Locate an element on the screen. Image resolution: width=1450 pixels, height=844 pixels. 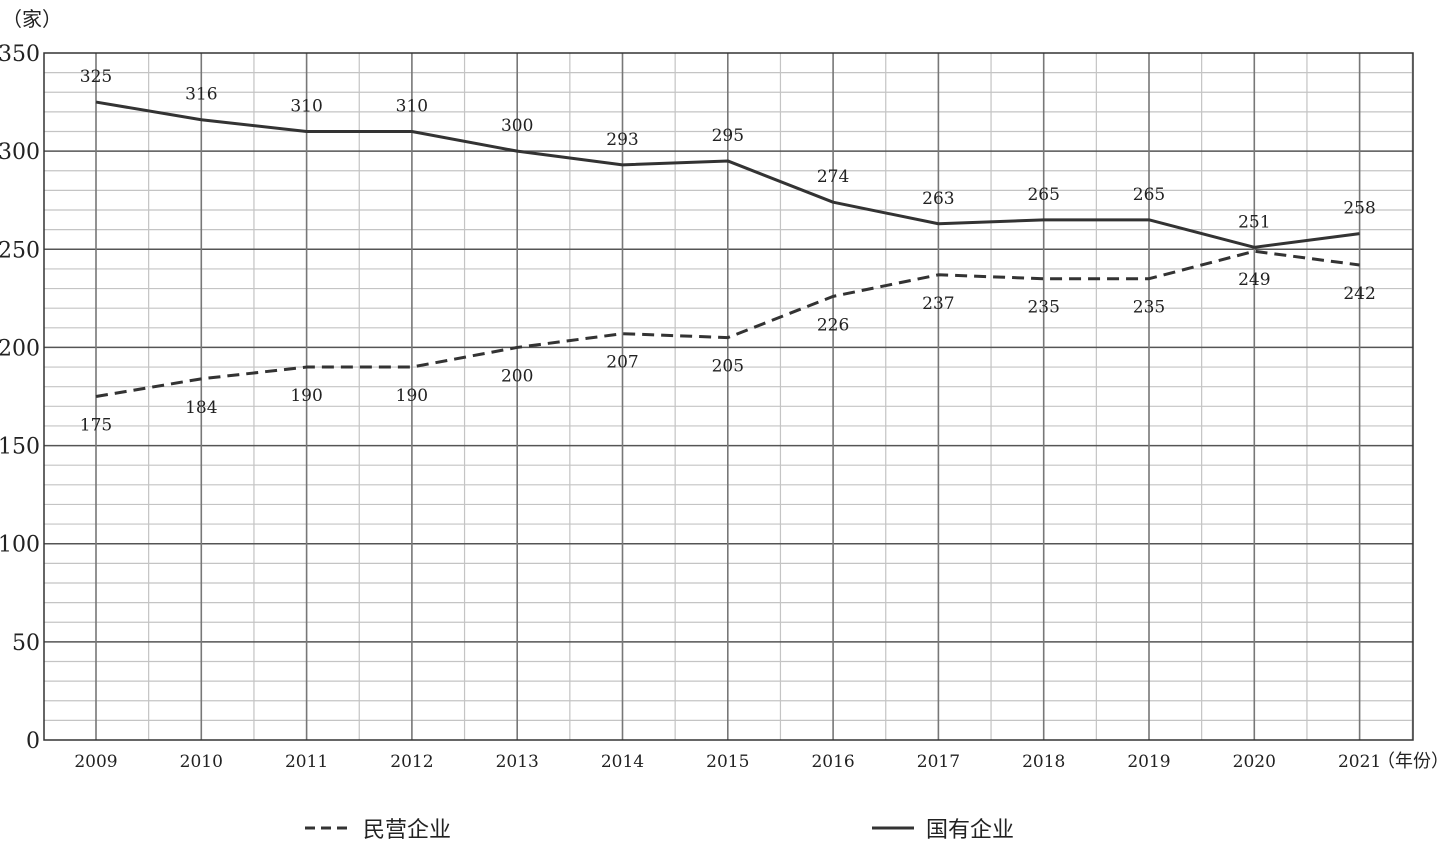
dashed-line-swatch is located at coordinates (328, 828).